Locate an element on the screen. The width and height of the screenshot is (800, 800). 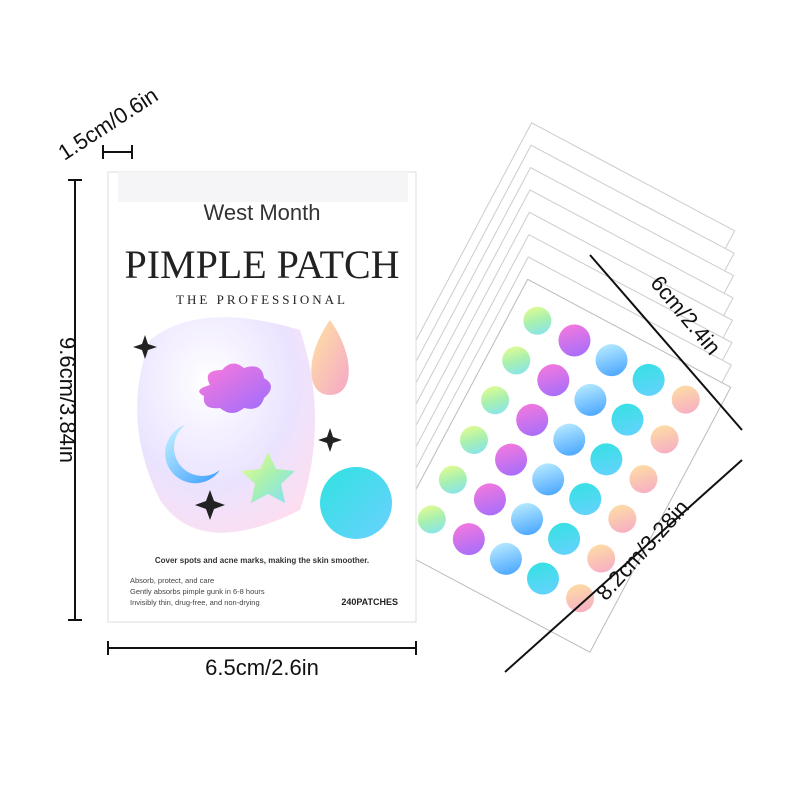
height-label: 9.6cm/3.84in is located at coordinates (67, 400).